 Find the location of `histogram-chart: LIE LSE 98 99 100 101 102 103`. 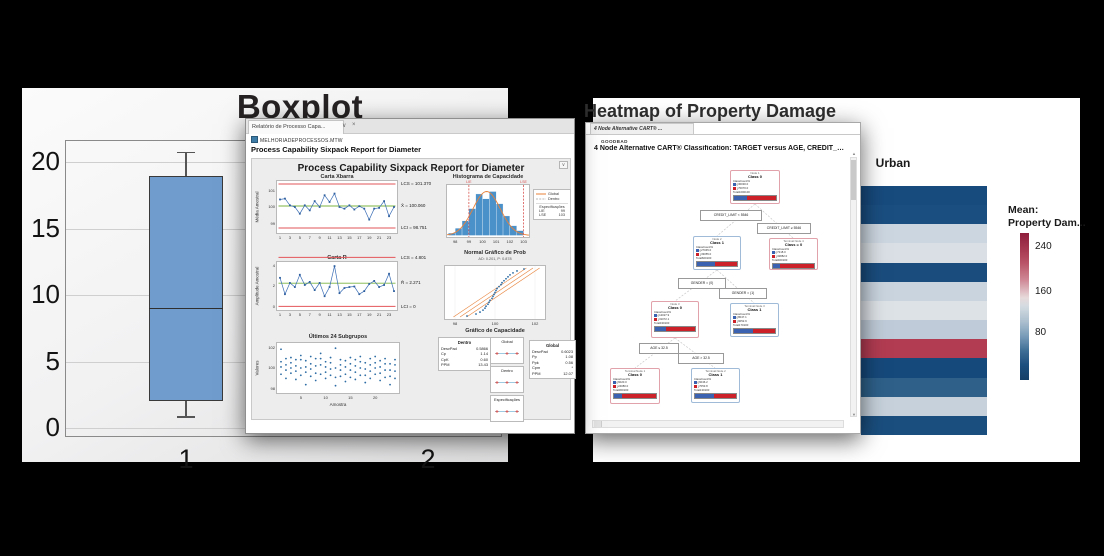

histogram-chart: LIE LSE 98 99 100 101 102 103 is located at coordinates (411, 289).